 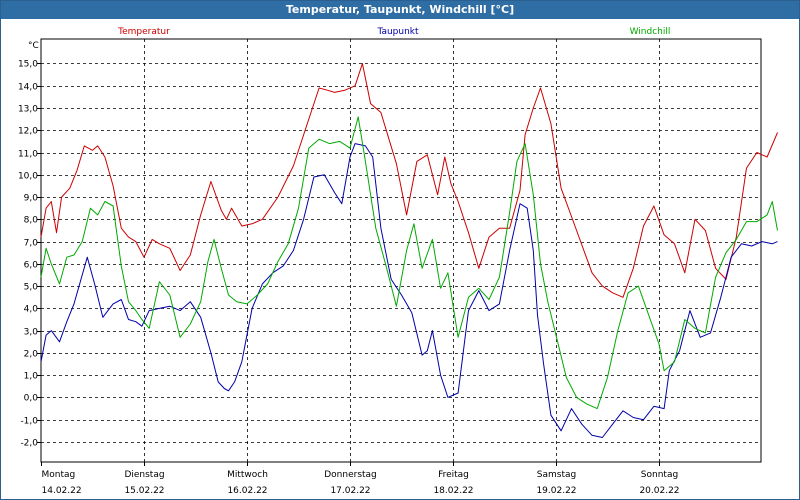 I want to click on x-tick-date-label: 15.02.22, so click(x=144, y=491).